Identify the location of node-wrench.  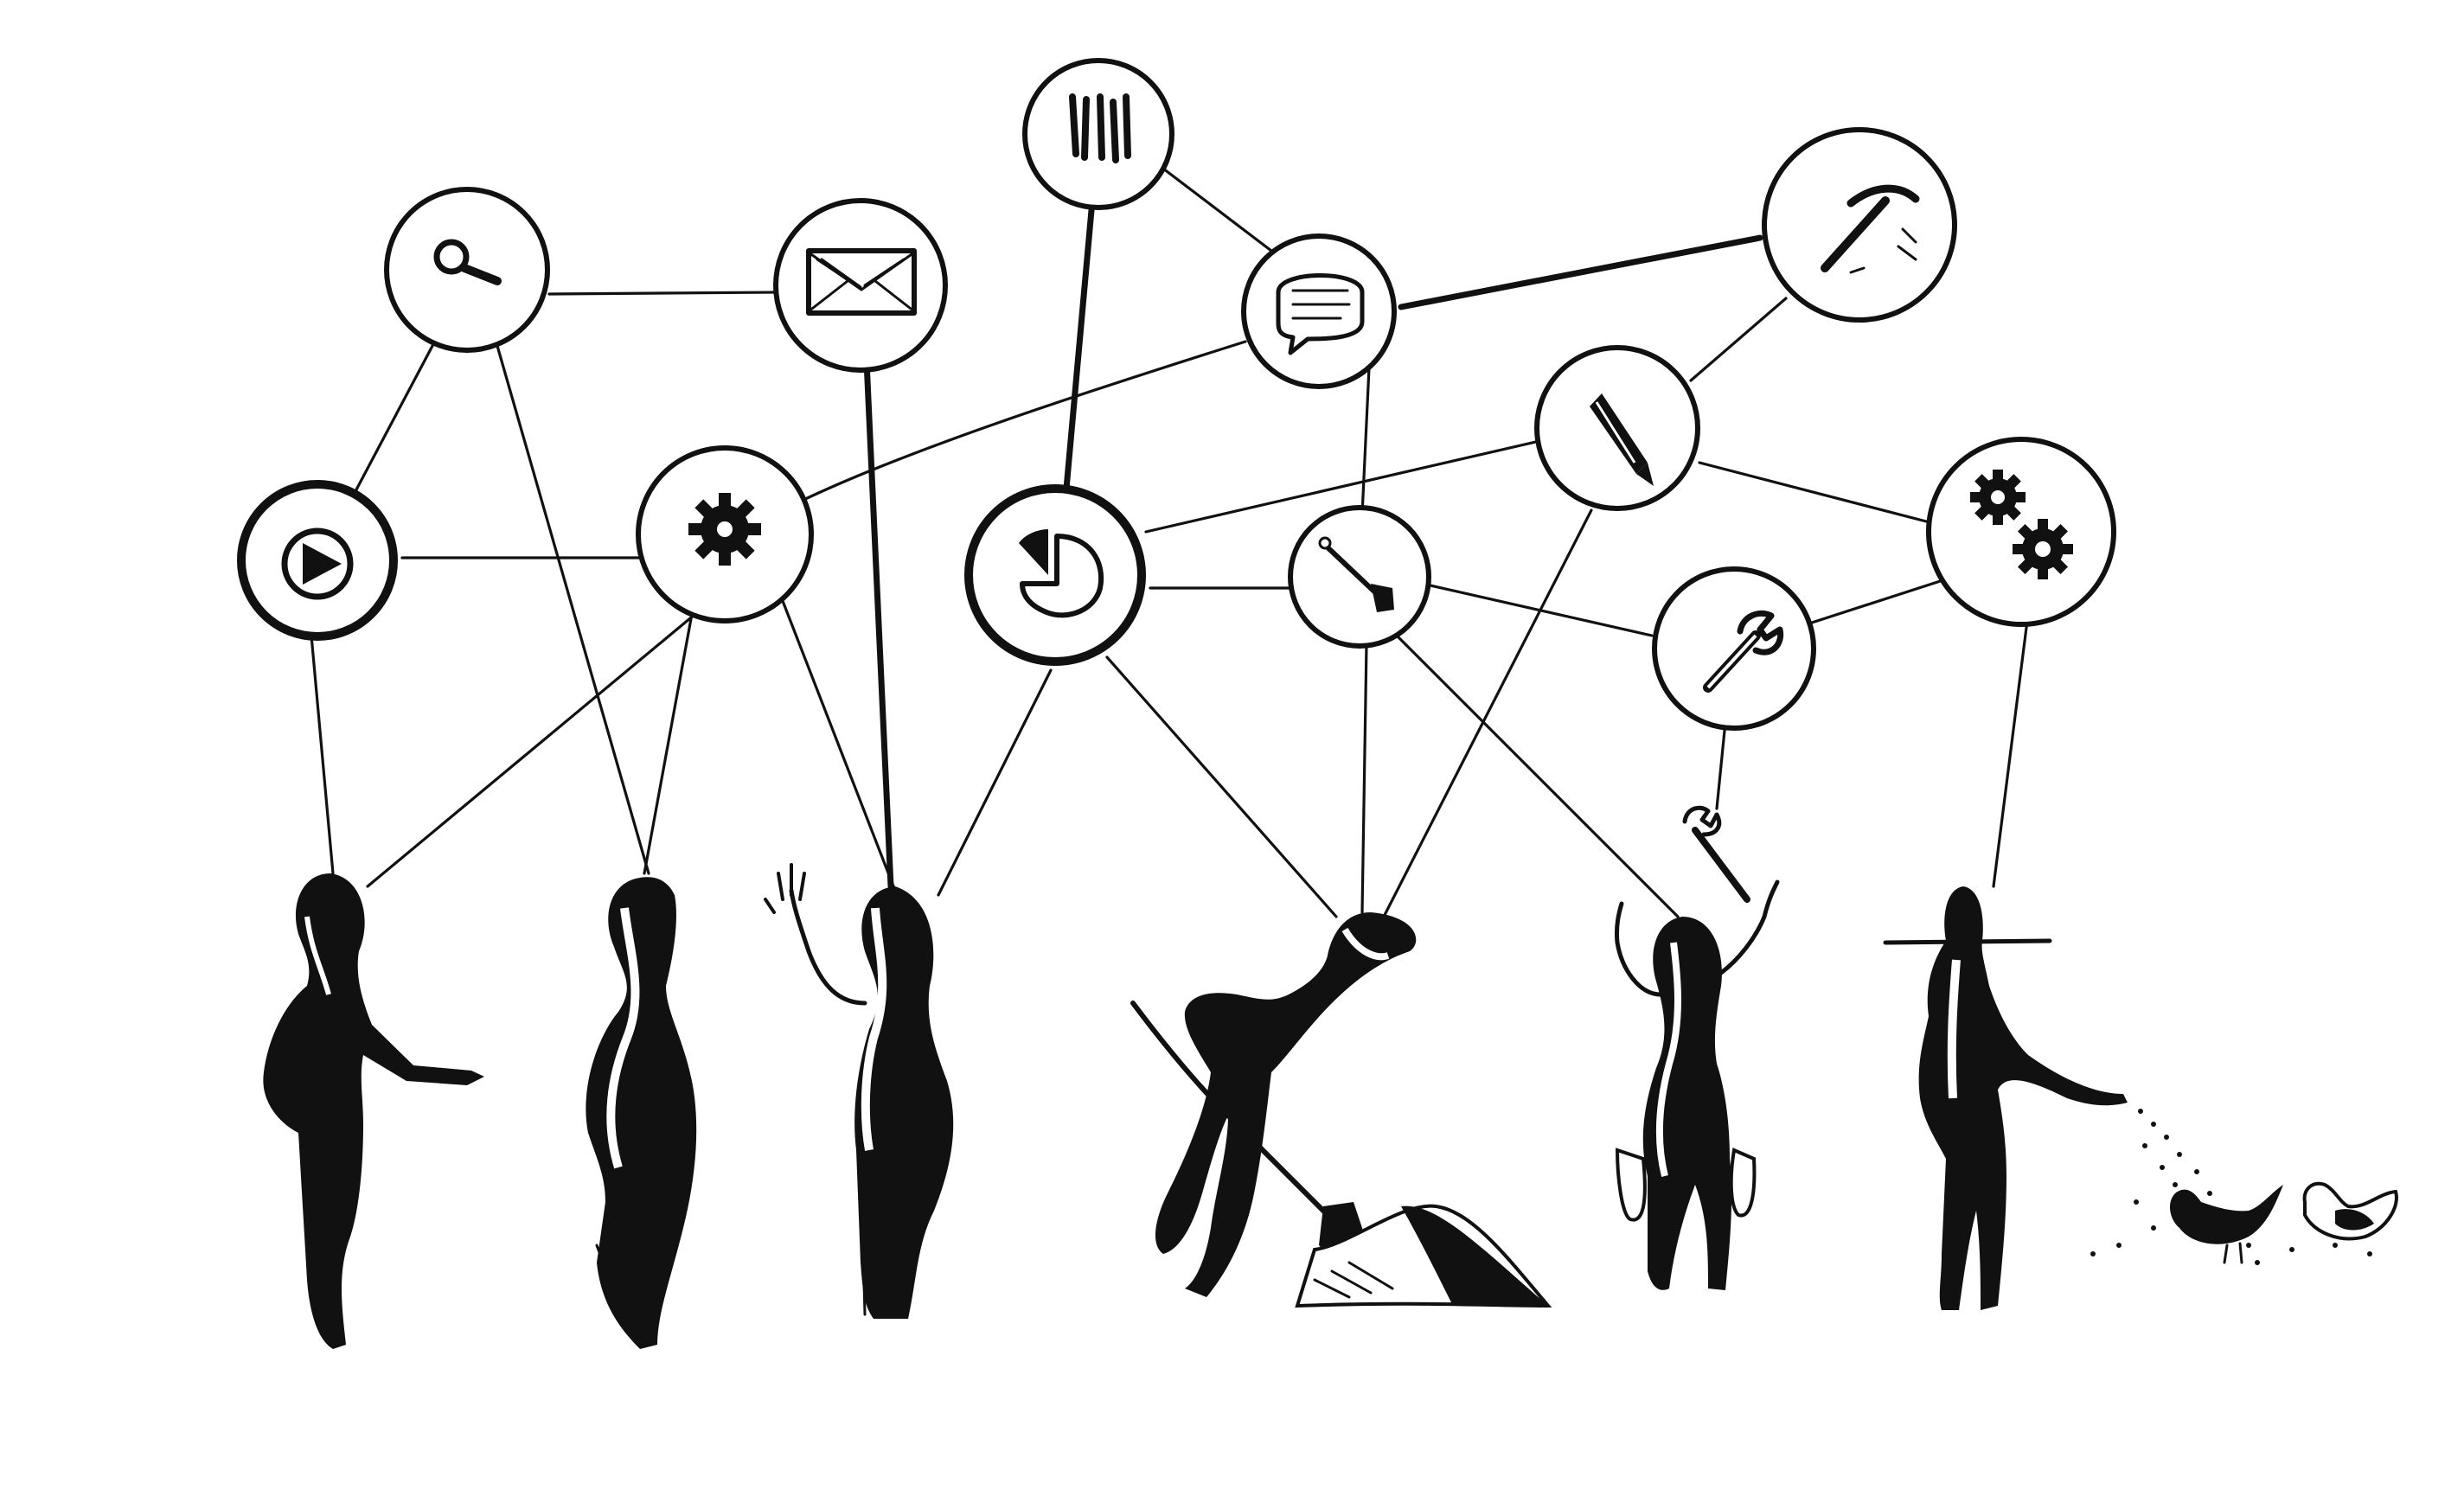
(1734, 648).